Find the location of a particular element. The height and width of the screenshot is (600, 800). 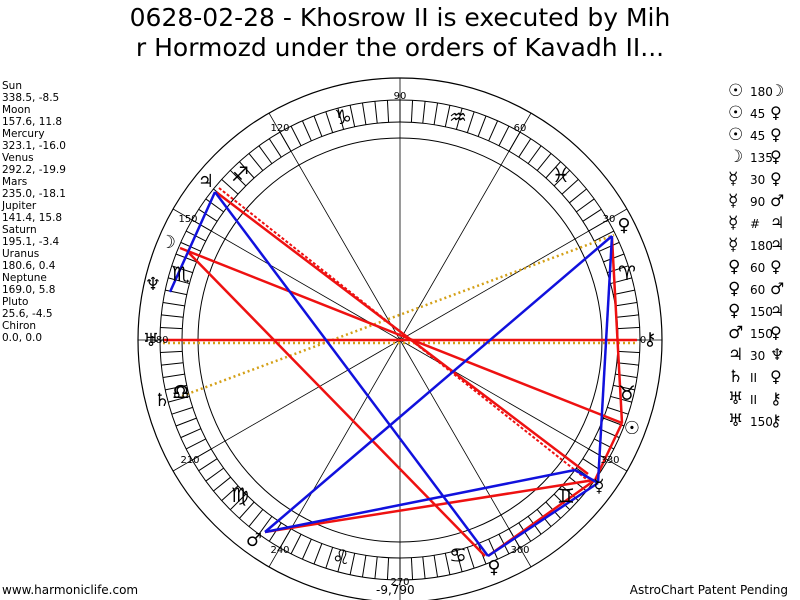

mars-glyph-icon: ♂ is located at coordinates (254, 540).